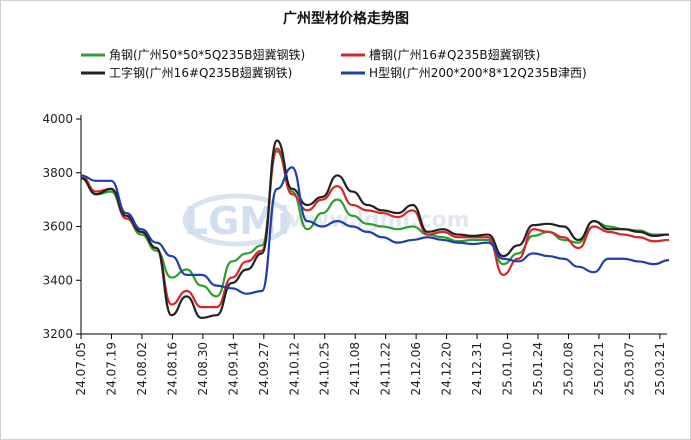  What do you see at coordinates (355, 368) in the screenshot?
I see `x-tick-label: 24.11.08` at bounding box center [355, 368].